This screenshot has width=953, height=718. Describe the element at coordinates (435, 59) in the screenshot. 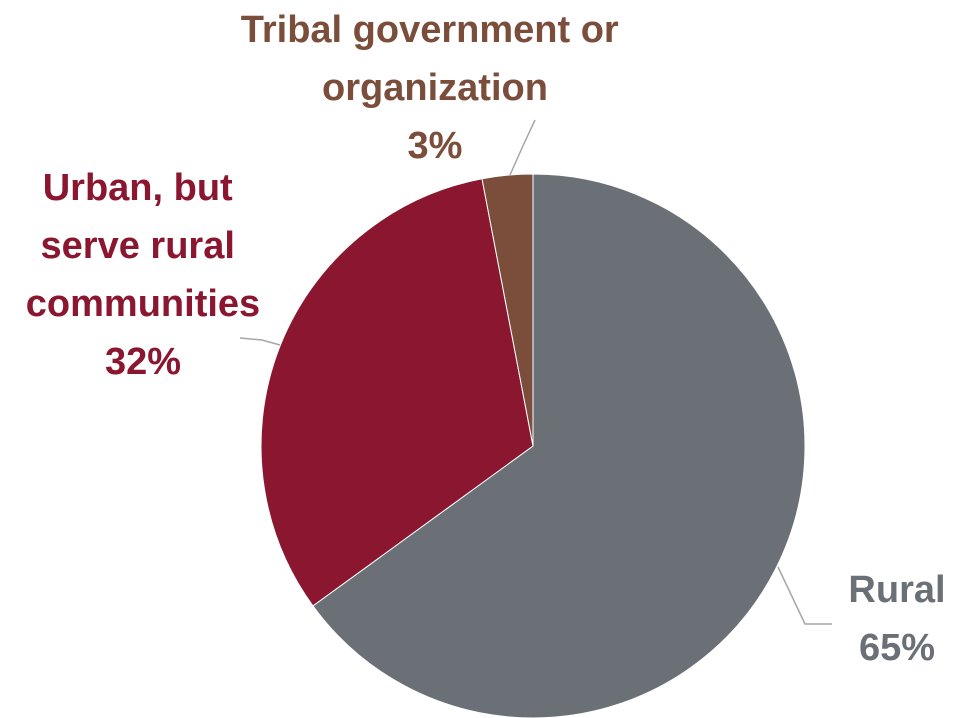

I see `slice-label-tribal: Tribal government or organization` at that location.